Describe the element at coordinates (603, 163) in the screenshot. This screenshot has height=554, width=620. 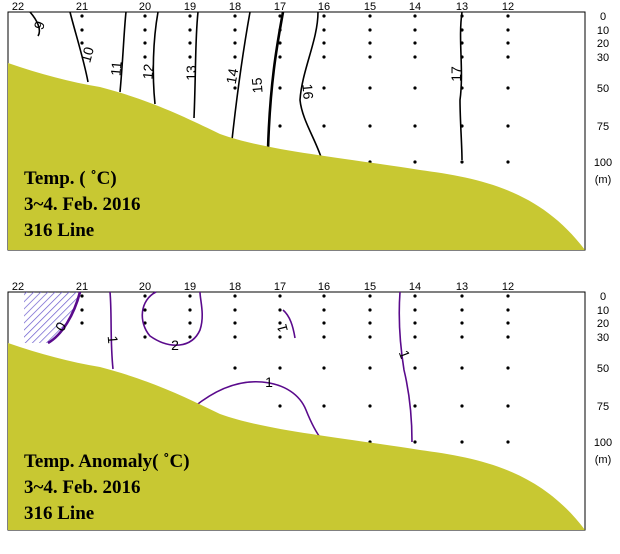
I see `depth-tick-label: 100` at that location.